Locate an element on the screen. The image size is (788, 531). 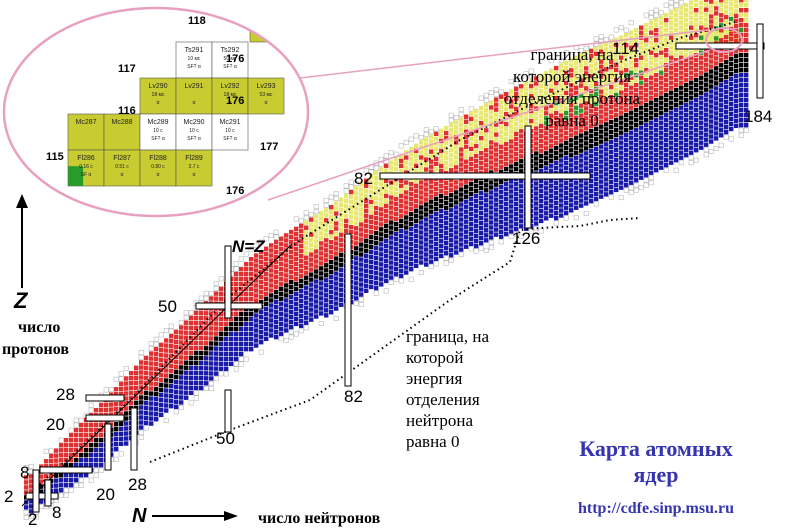
inset-nuclide-cell is located at coordinates (158, 132).